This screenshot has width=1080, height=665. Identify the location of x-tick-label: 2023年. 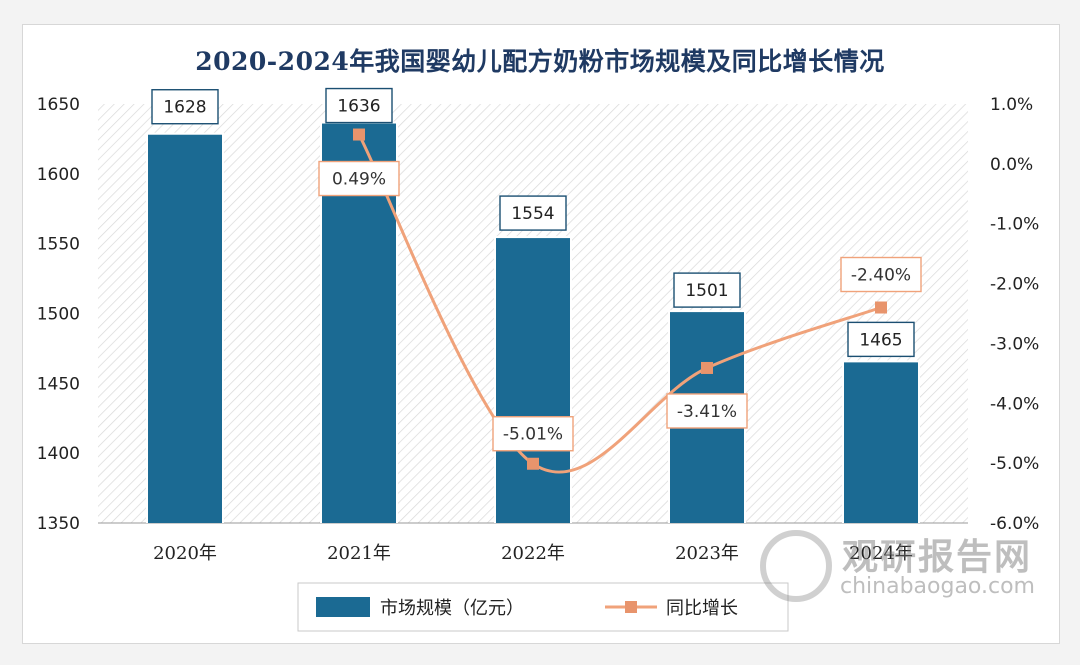
(707, 553).